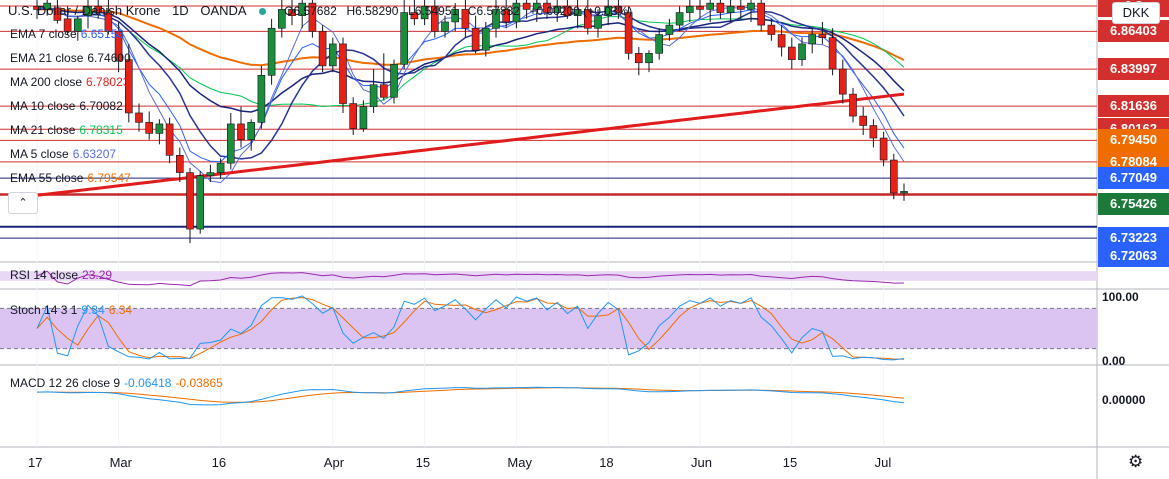 The image size is (1169, 479). Describe the element at coordinates (790, 462) in the screenshot. I see `time-axis-label: 15` at that location.